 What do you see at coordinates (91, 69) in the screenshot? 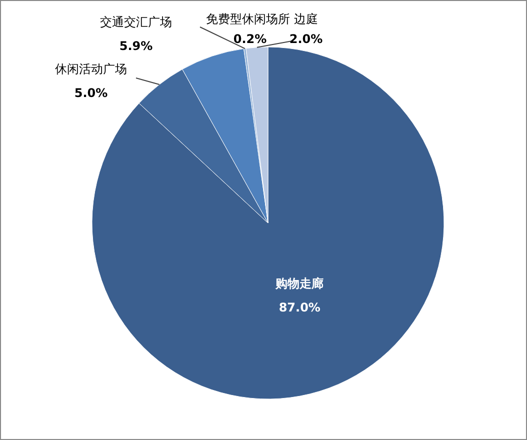
I see `slice-label: 休闲活动广场` at bounding box center [91, 69].